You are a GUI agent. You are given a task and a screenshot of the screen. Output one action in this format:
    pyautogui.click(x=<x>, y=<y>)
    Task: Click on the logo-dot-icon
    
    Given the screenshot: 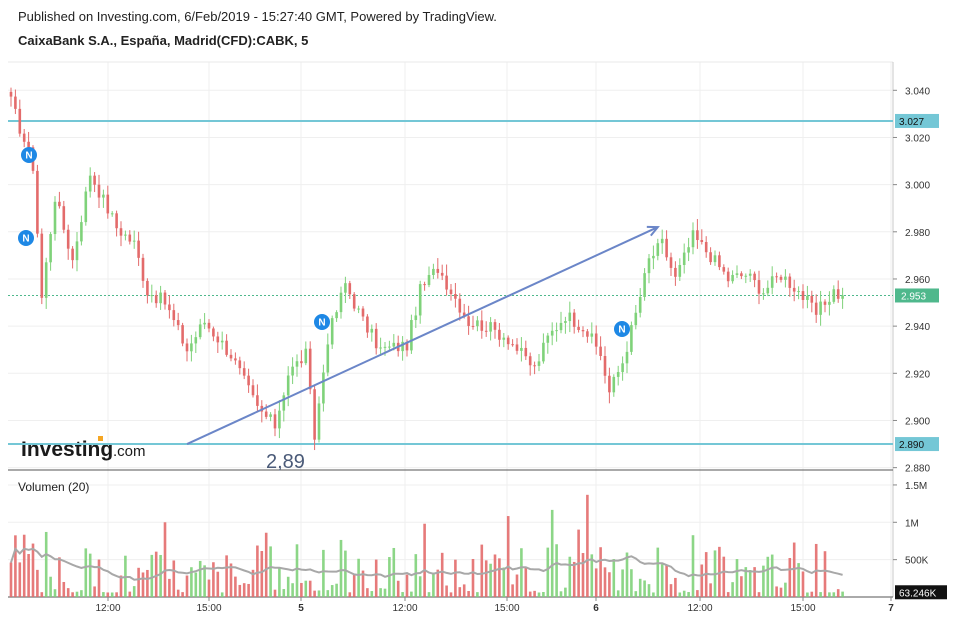 What is the action you would take?
    pyautogui.click(x=100, y=438)
    